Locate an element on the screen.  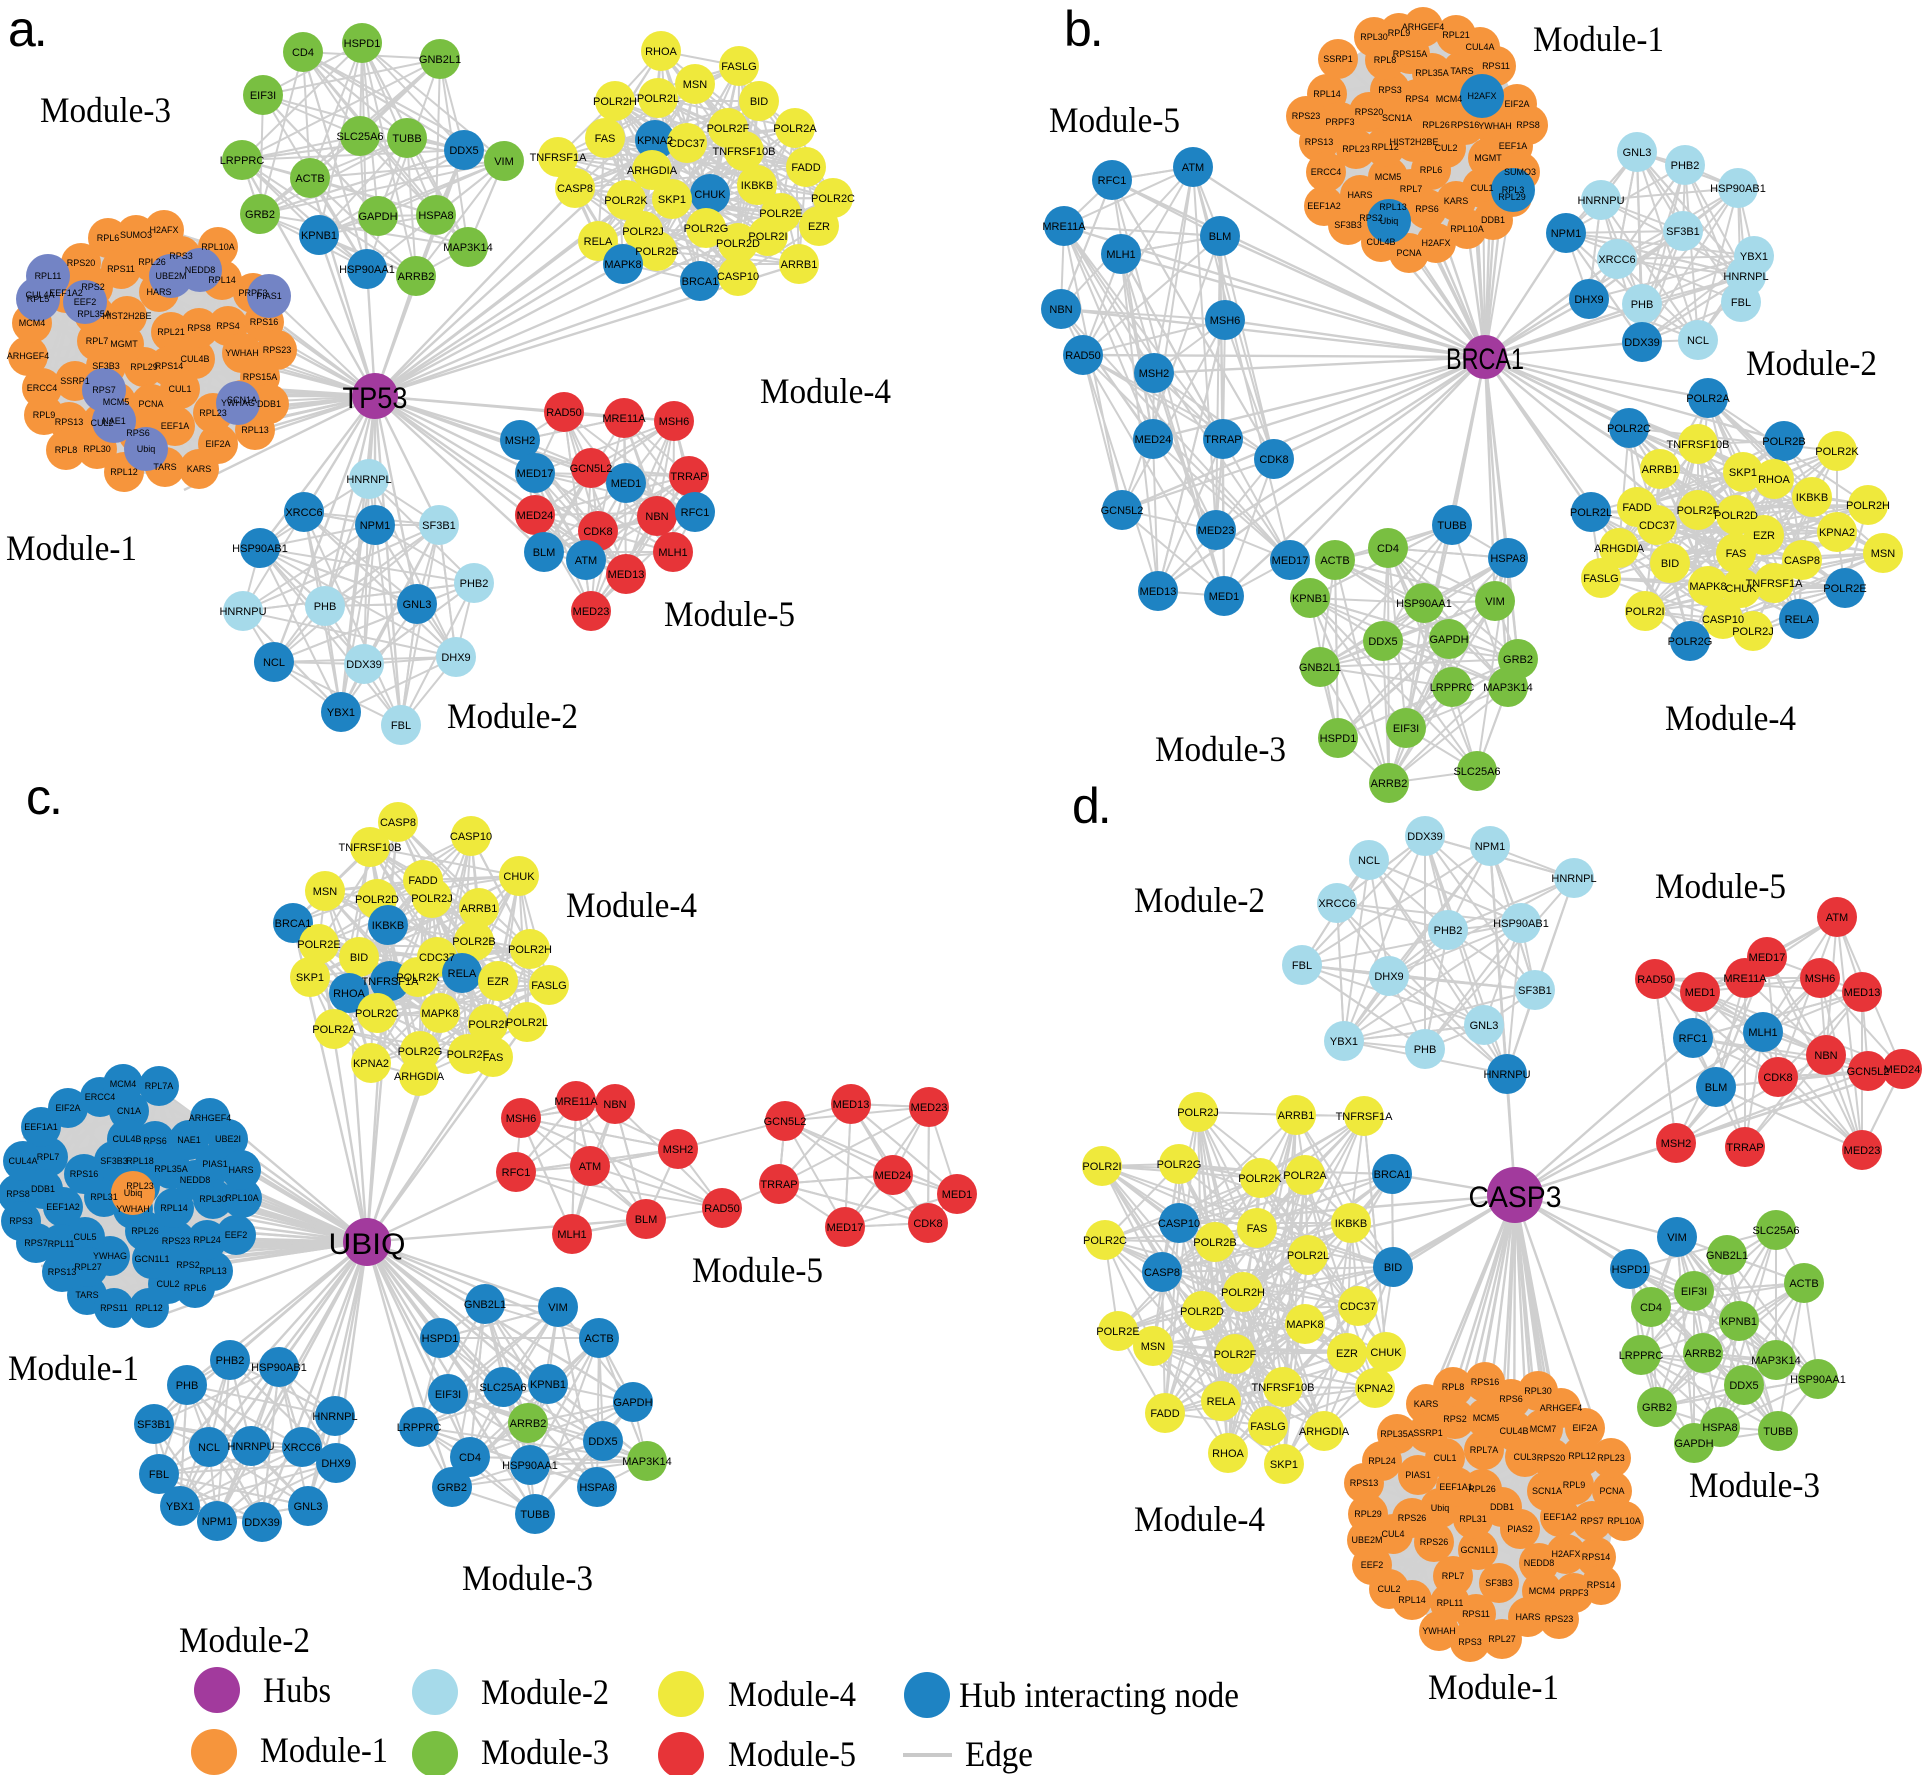
svg-text: POLR2F is located at coordinates (1698, 511).